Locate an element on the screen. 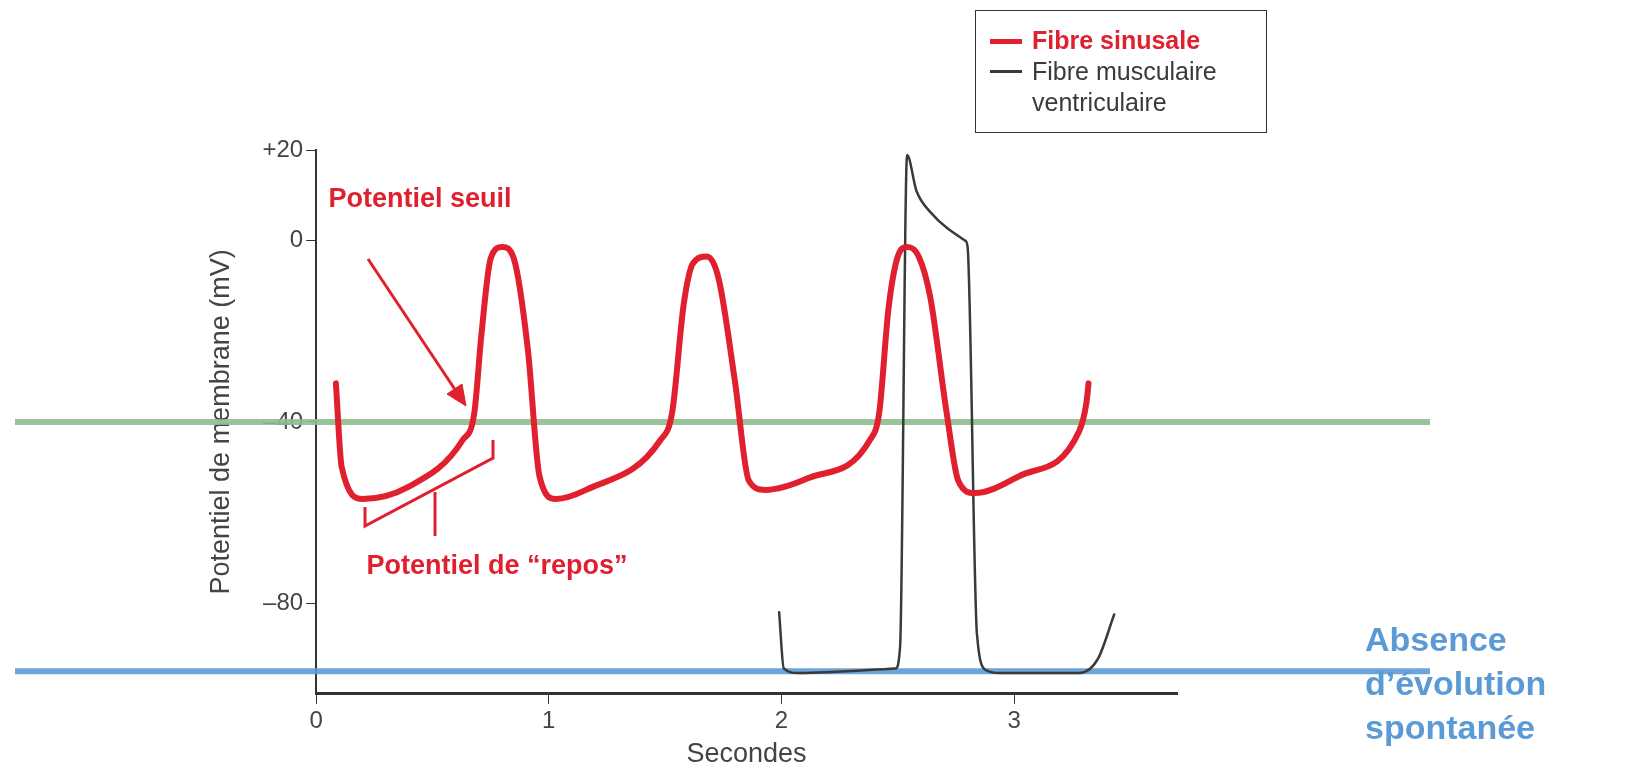 This screenshot has width=1637, height=779. y-tick-label: 0 is located at coordinates (296, 239).